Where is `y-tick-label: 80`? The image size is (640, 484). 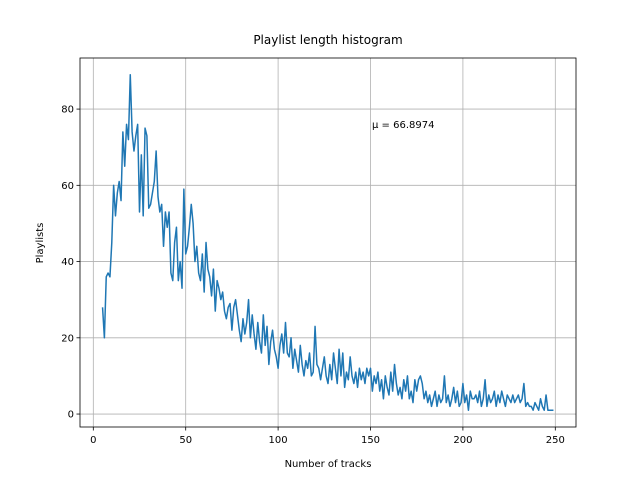 y-tick-label: 80 is located at coordinates (67, 110).